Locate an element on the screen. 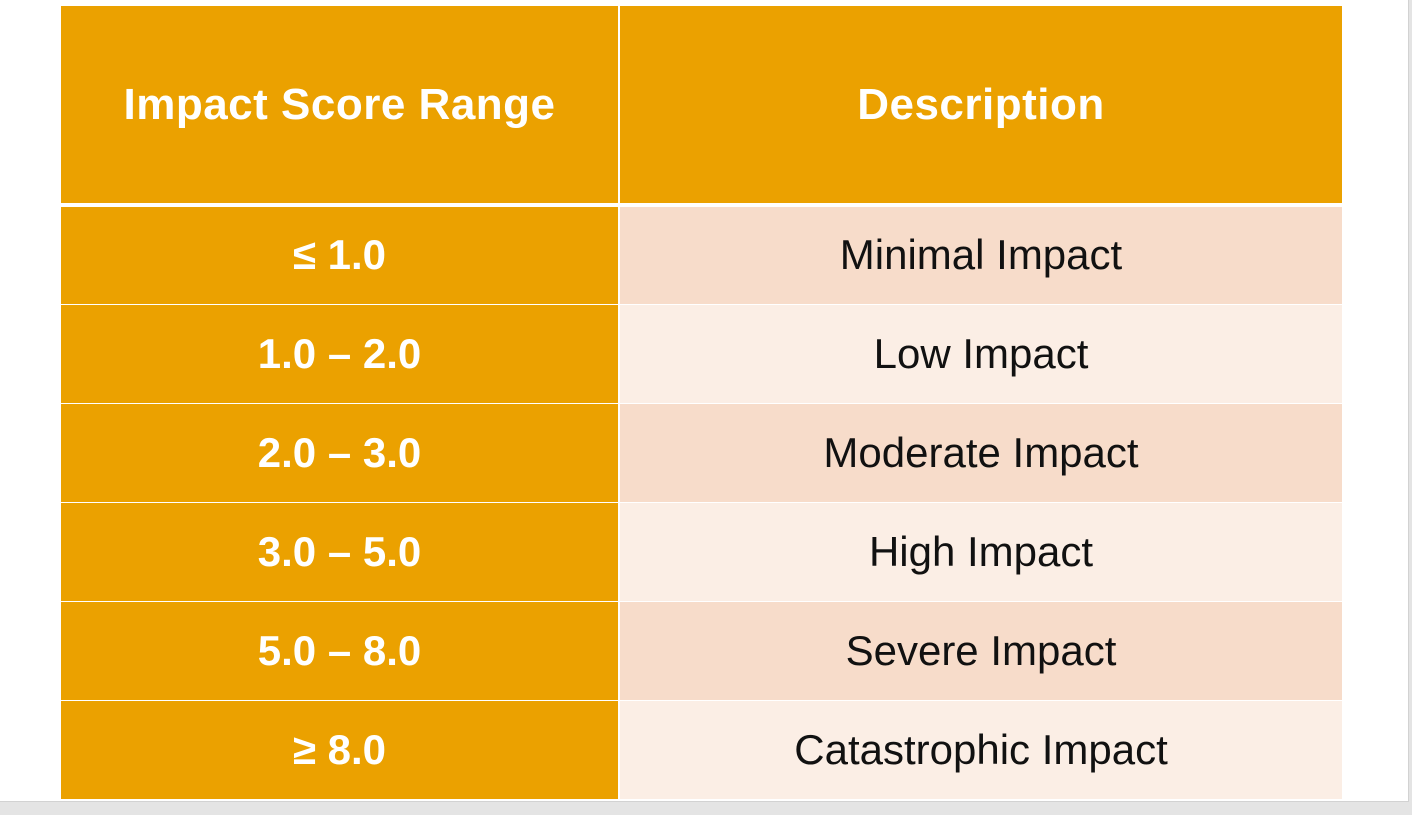 The width and height of the screenshot is (1412, 815). description-cell: Low Impact is located at coordinates (980, 353).